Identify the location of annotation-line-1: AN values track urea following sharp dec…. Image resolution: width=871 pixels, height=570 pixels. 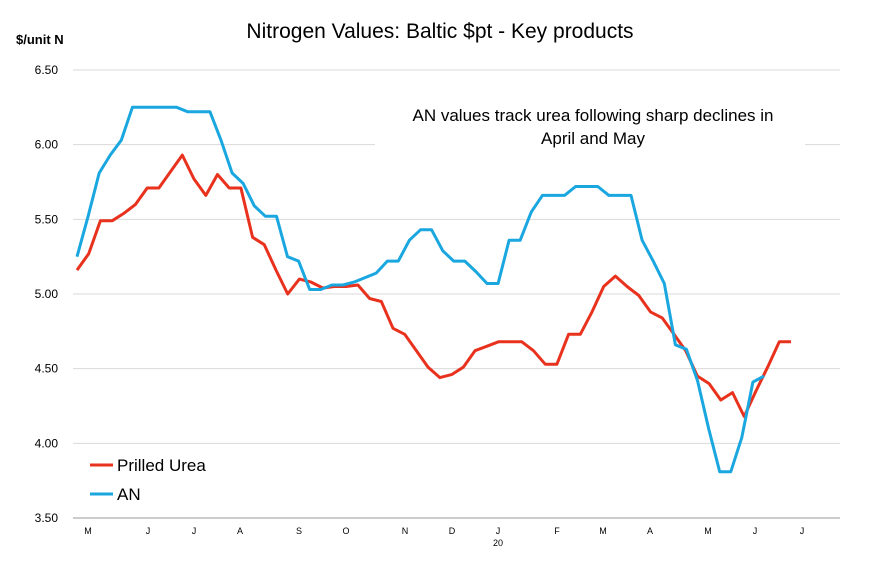
(593, 115).